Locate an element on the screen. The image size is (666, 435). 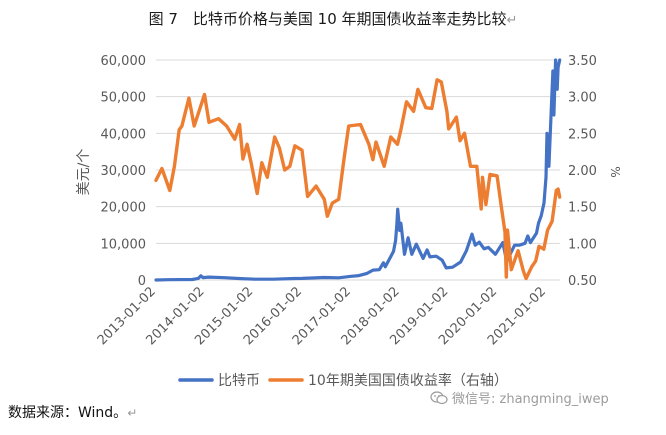
y2-tick-label: 3.50 is located at coordinates (582, 61).